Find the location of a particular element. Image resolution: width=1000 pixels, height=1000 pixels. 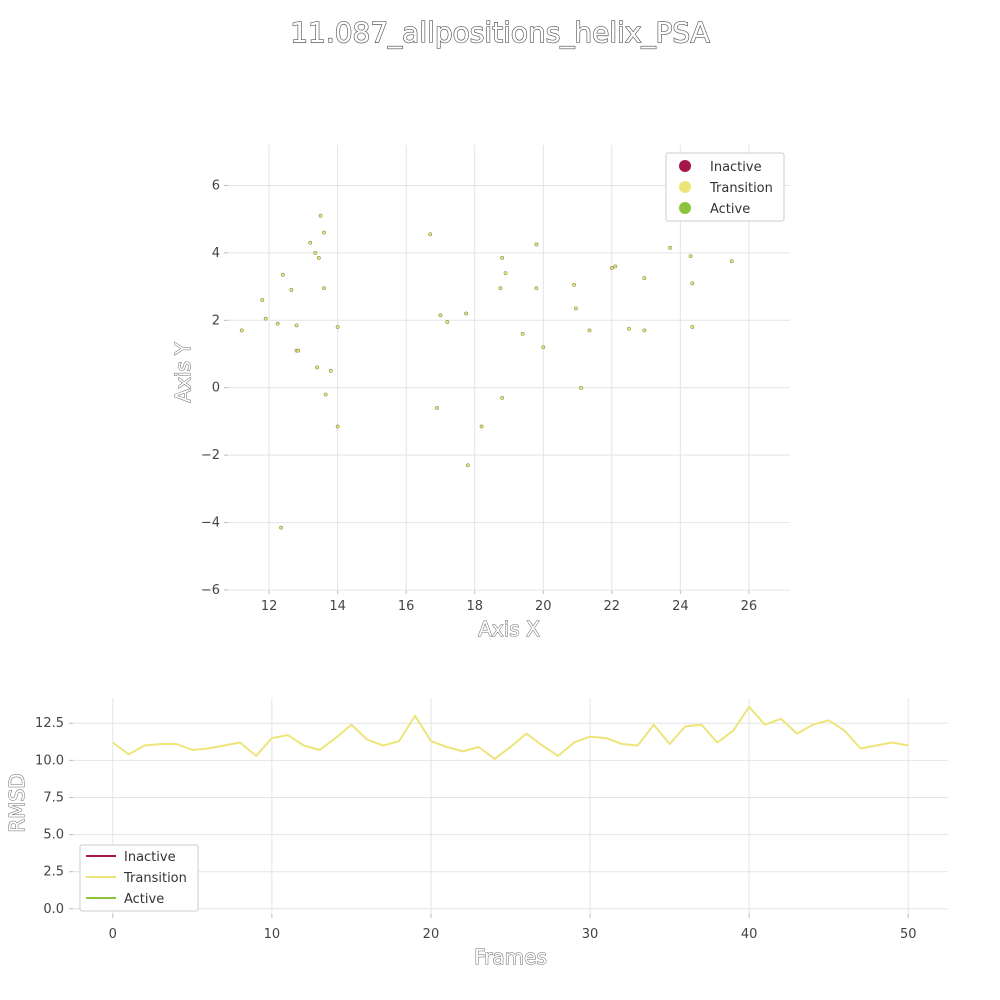

line-legend is located at coordinates (139, 878).